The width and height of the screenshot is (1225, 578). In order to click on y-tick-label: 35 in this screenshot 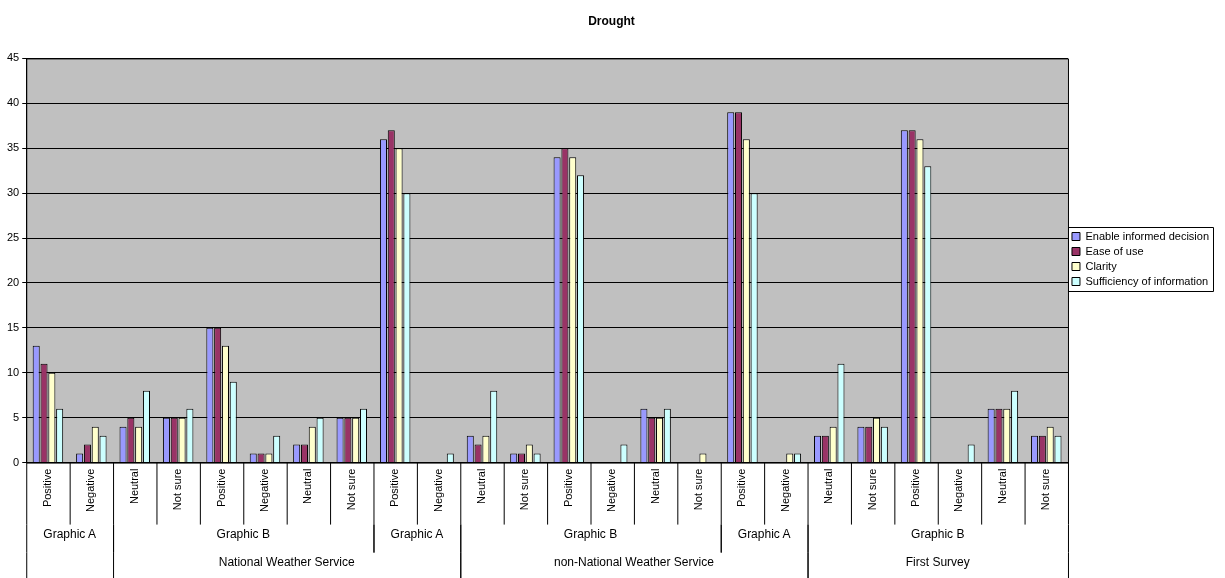, I will do `click(13, 147)`.